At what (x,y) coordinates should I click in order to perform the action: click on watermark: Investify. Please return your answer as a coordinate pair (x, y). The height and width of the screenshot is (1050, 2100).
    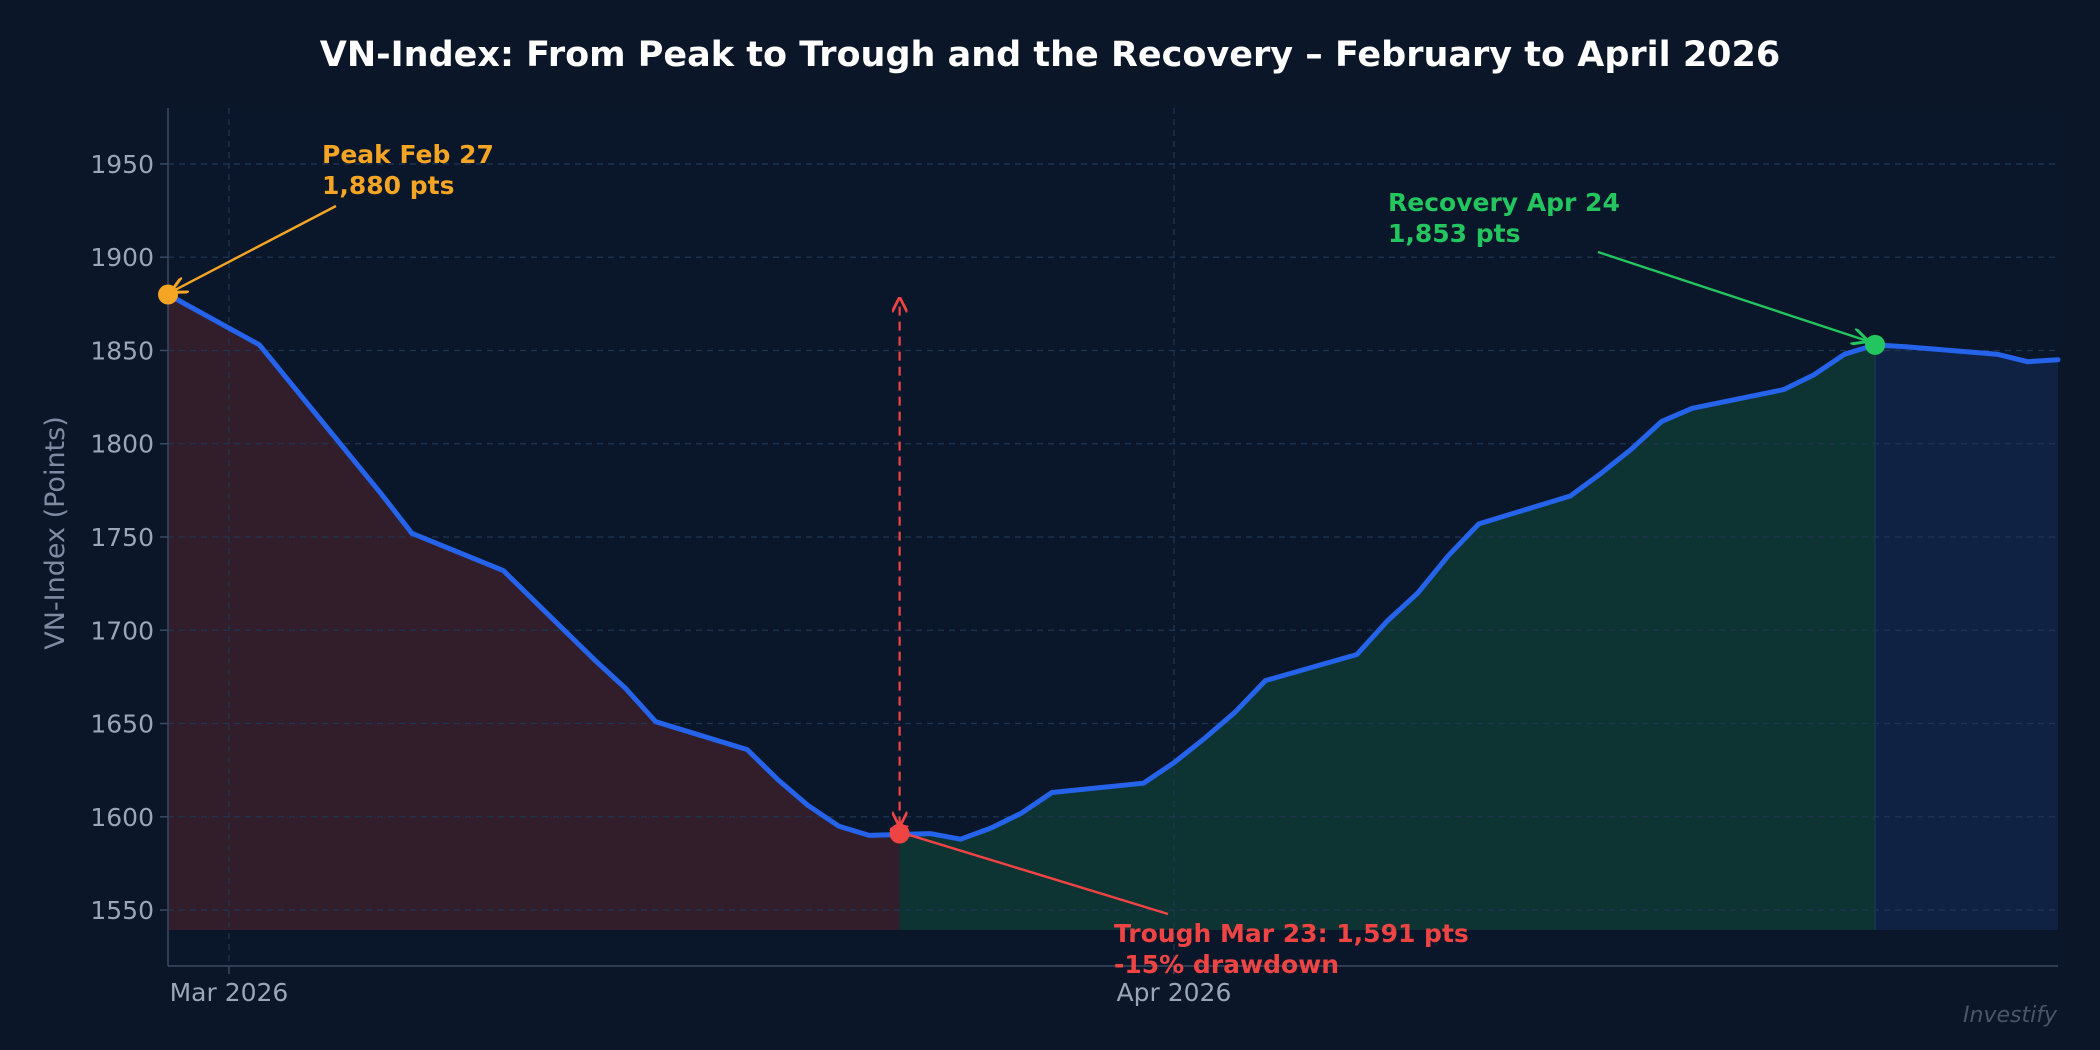
    Looking at the image, I should click on (2010, 1015).